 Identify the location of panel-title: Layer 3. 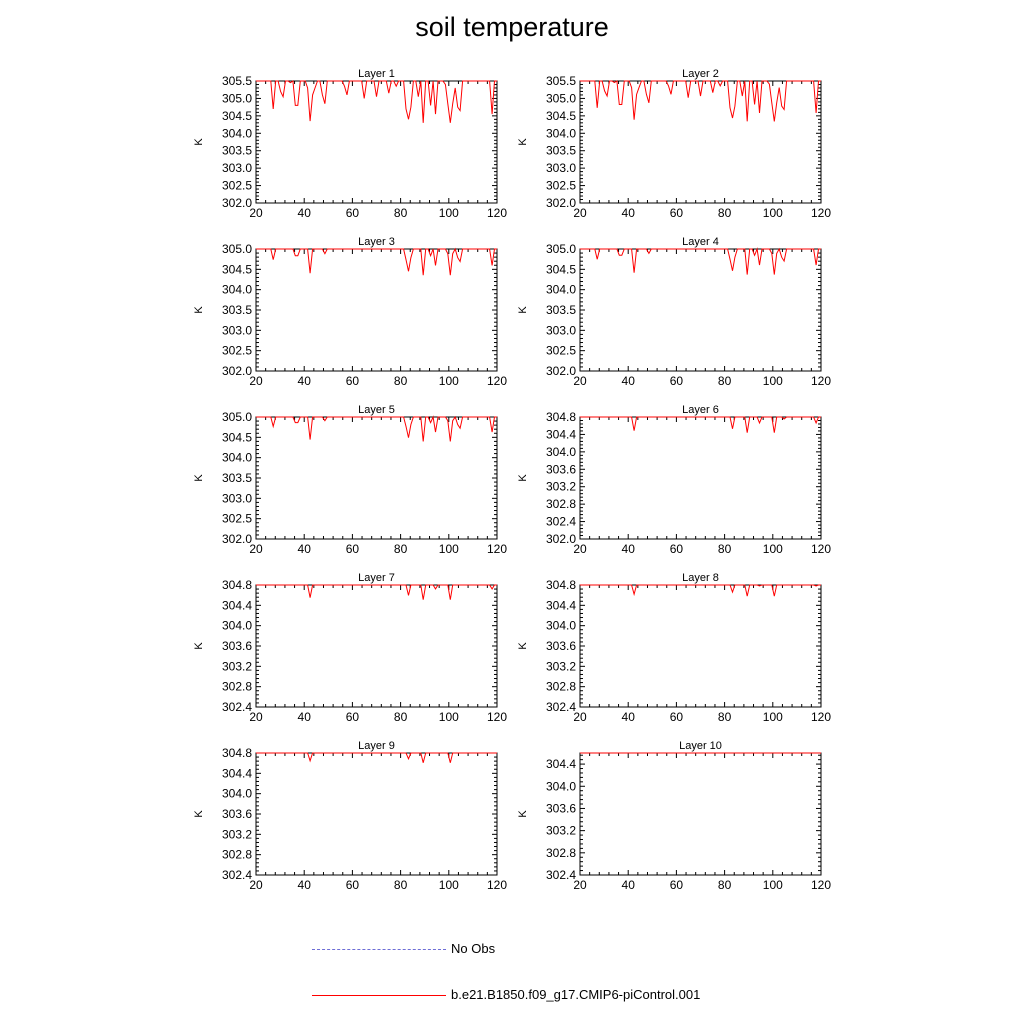
(376, 242).